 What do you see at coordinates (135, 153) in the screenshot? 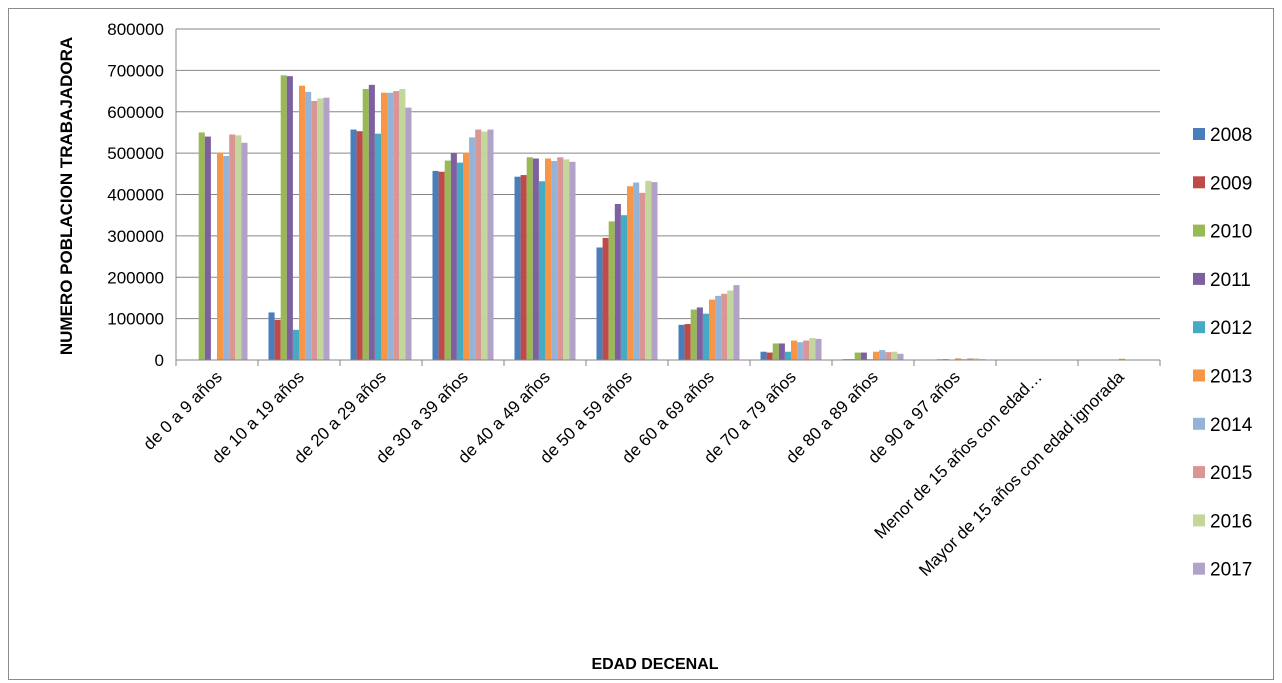
I see `y-tick-label: 500000` at bounding box center [135, 153].